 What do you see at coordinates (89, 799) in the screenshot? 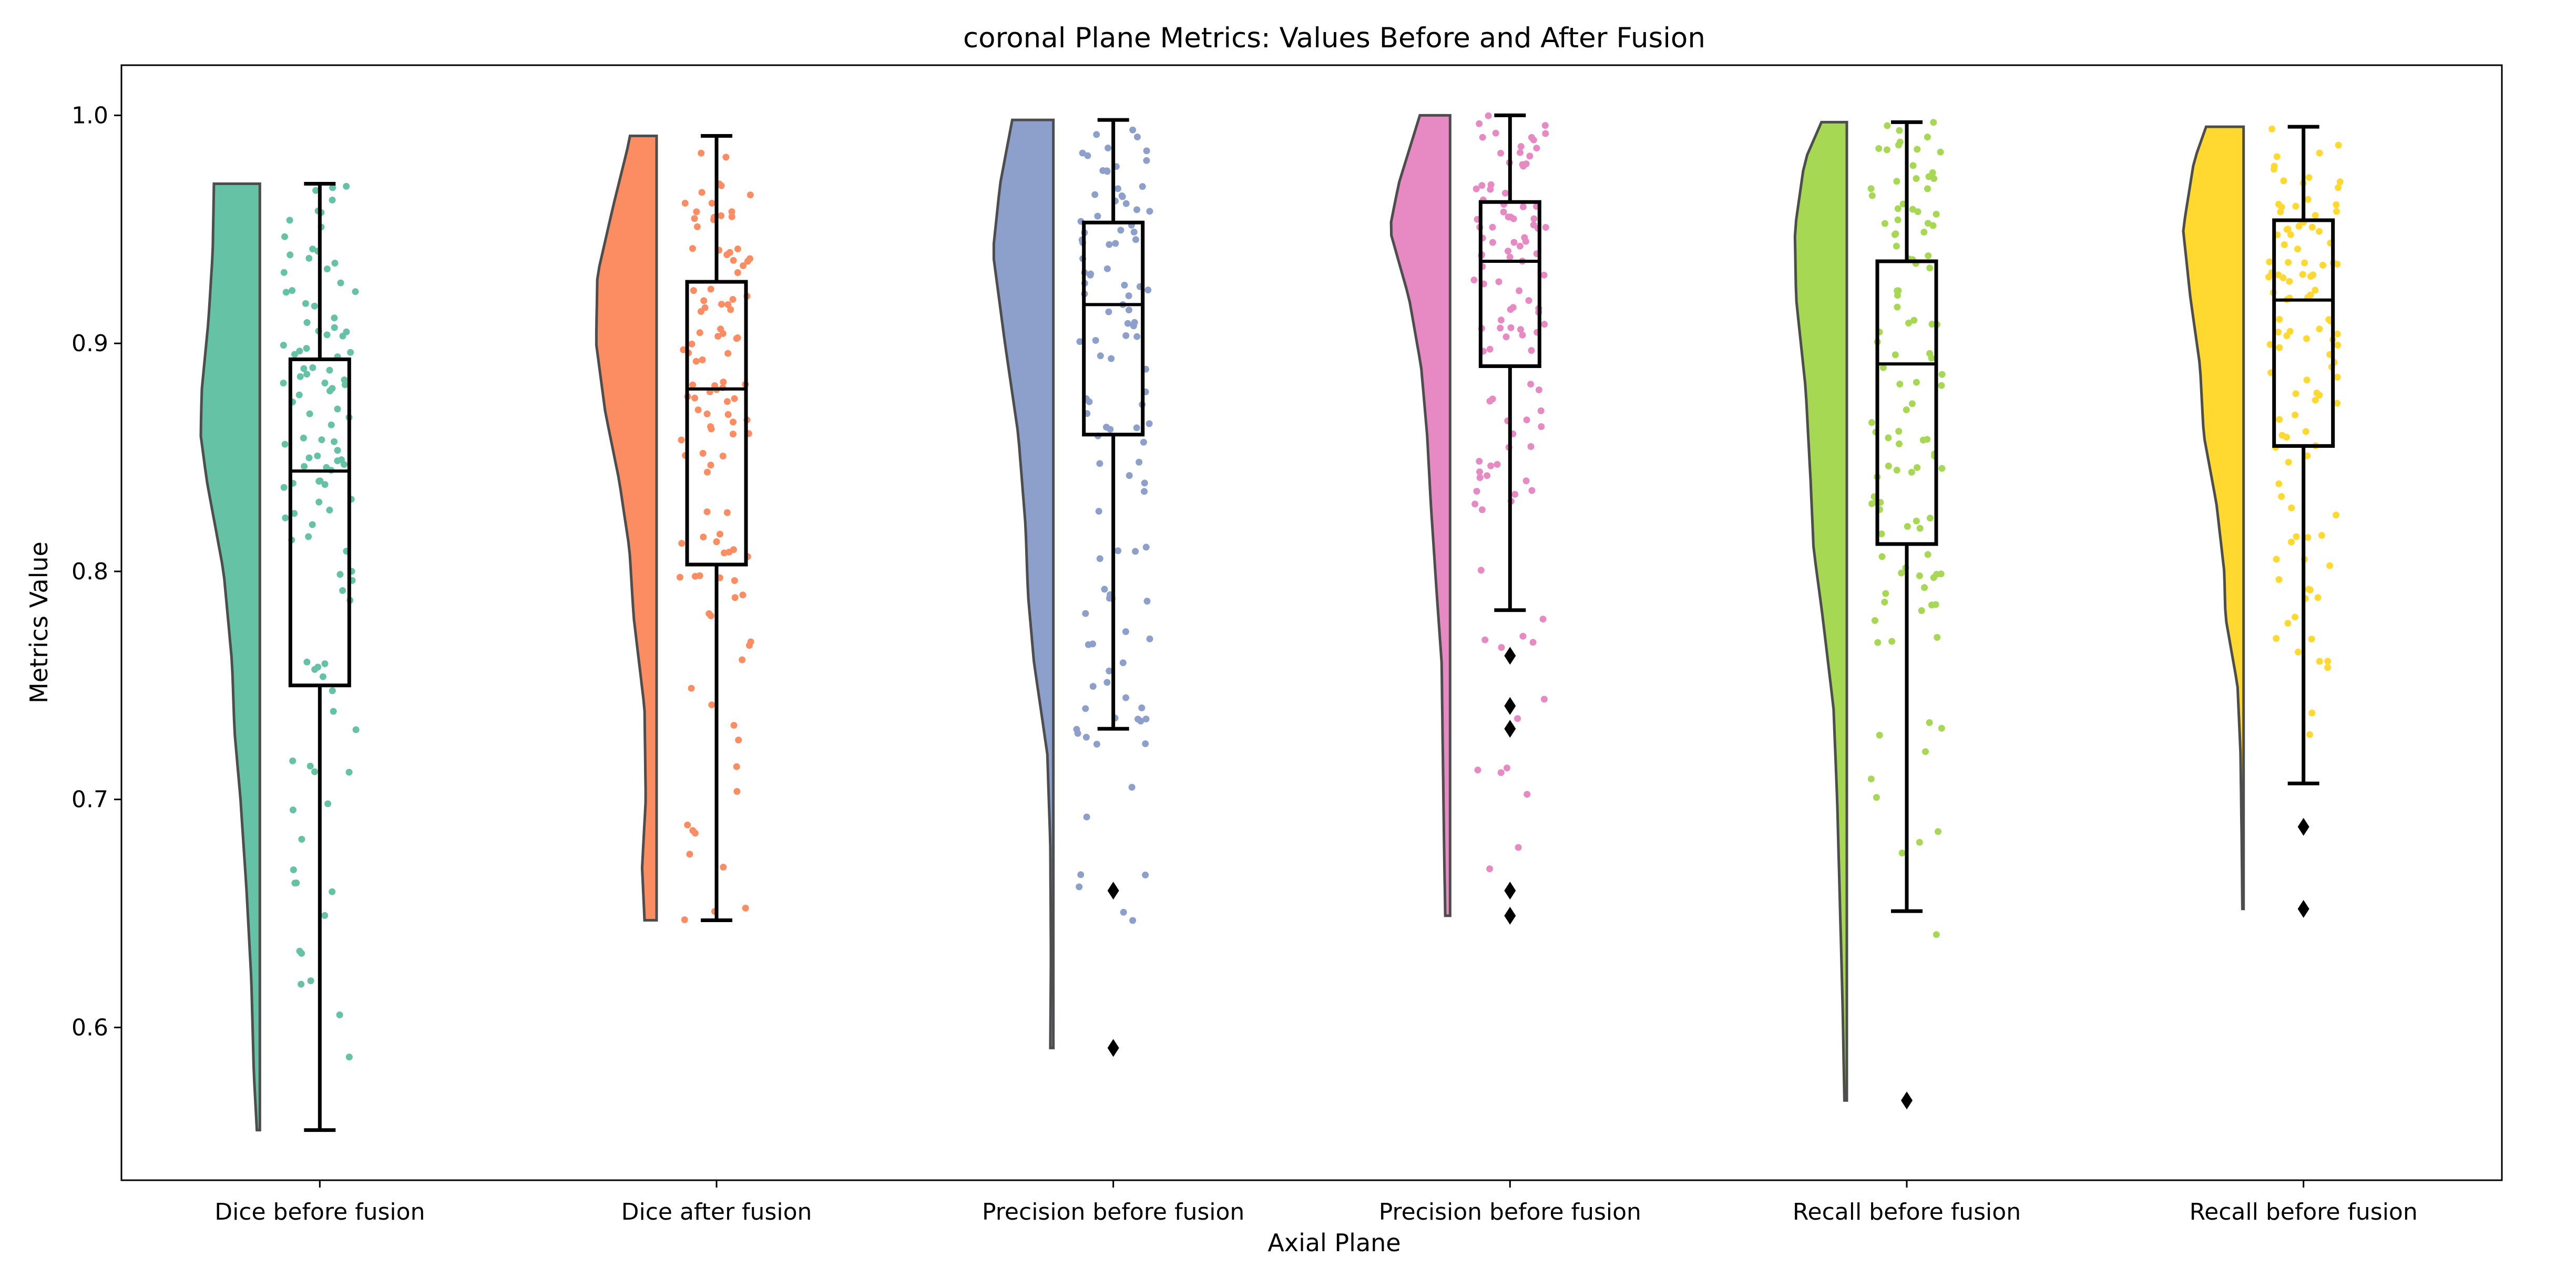
I see `y-tick-label: 0.7` at bounding box center [89, 799].